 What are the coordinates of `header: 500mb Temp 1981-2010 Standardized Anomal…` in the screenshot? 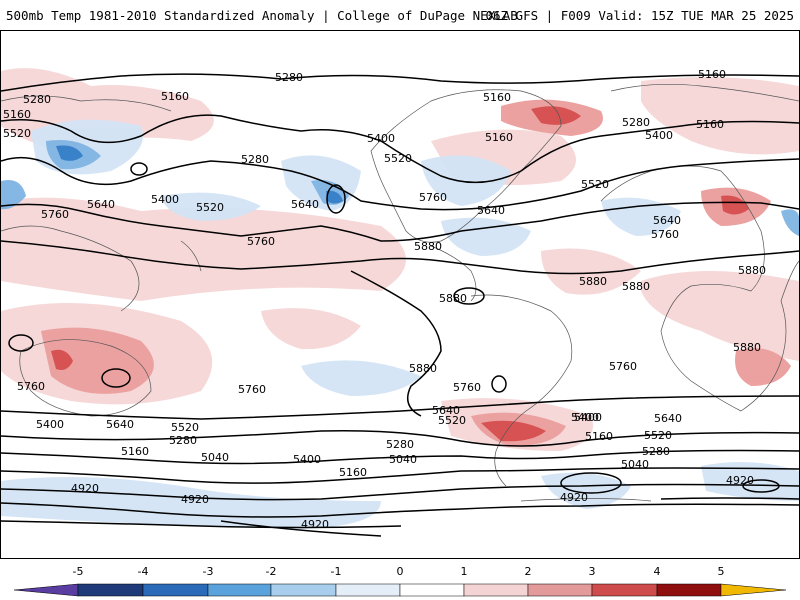 It's located at (400, 15).